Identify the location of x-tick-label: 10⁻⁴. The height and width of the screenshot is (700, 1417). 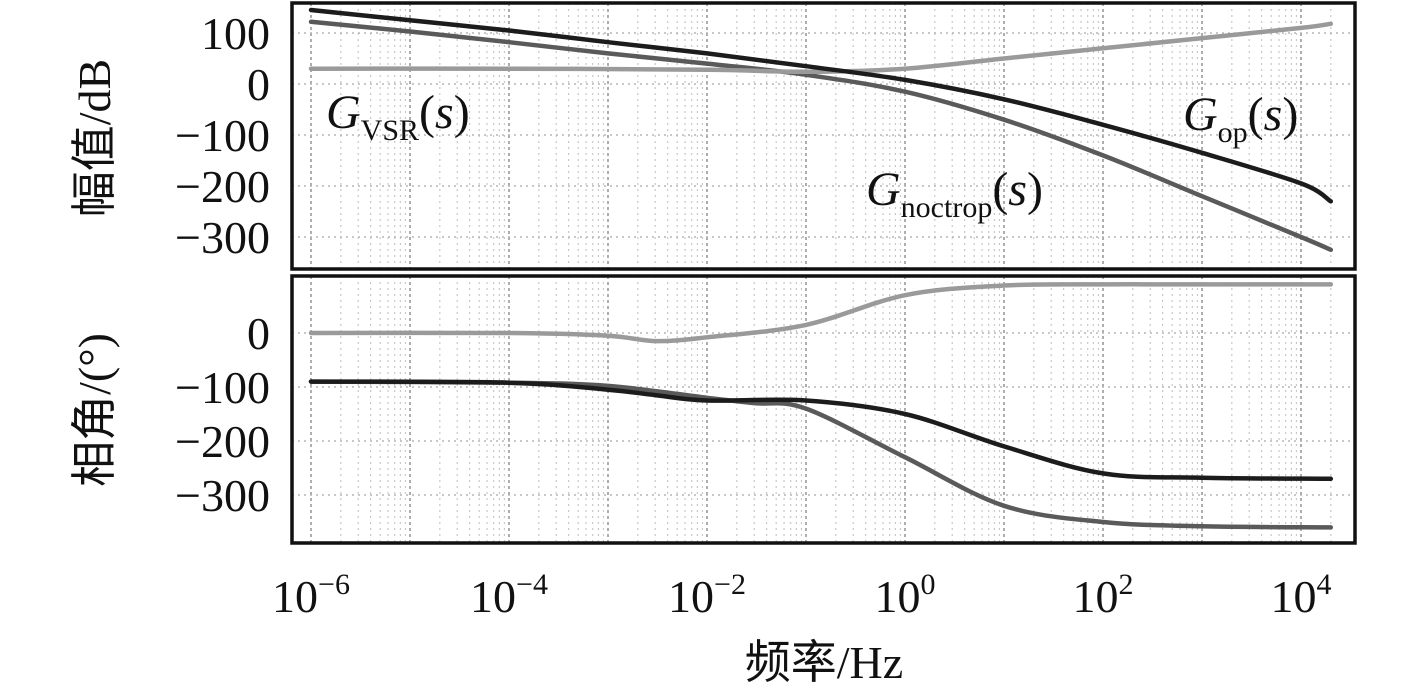
(509, 595).